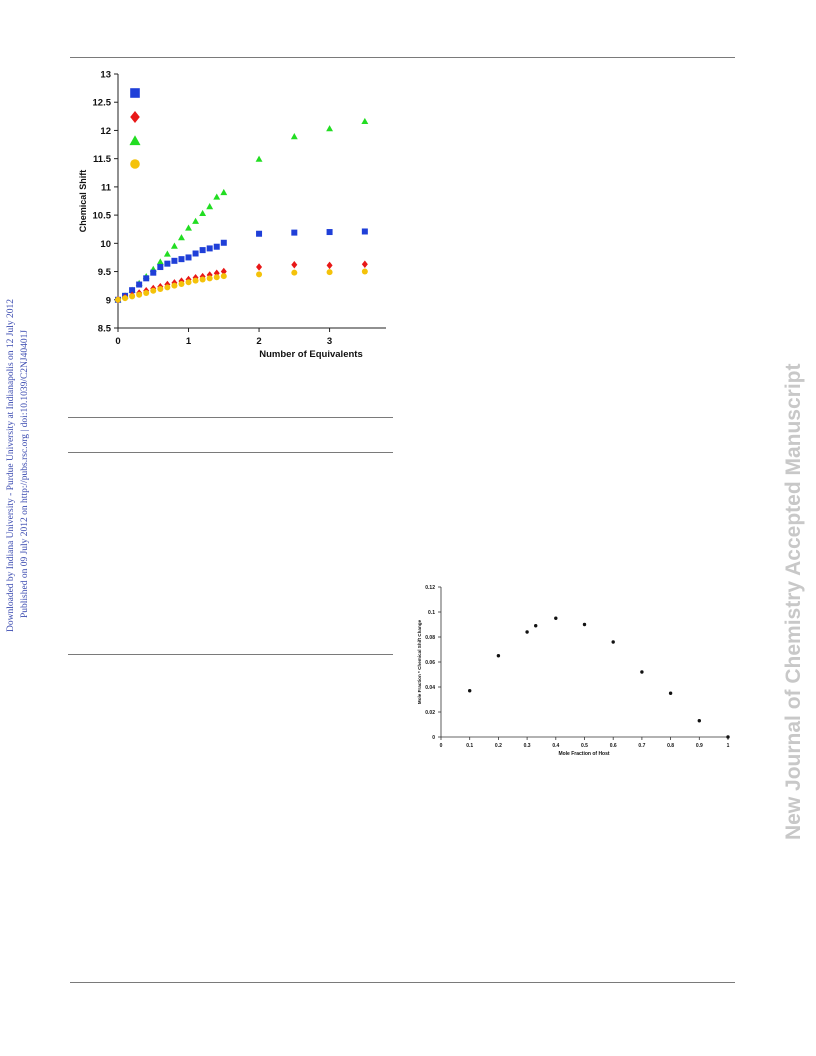 This screenshot has height=1056, width=816. Describe the element at coordinates (433, 738) in the screenshot. I see `y-tick-label: 0` at that location.